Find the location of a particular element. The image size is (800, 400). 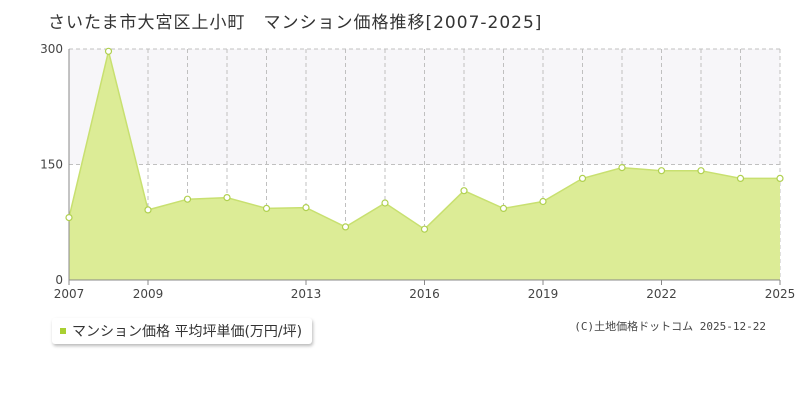

chart-title: さいたま市大宮区上小町 マンション価格推移[2007-2025] is located at coordinates (295, 23).